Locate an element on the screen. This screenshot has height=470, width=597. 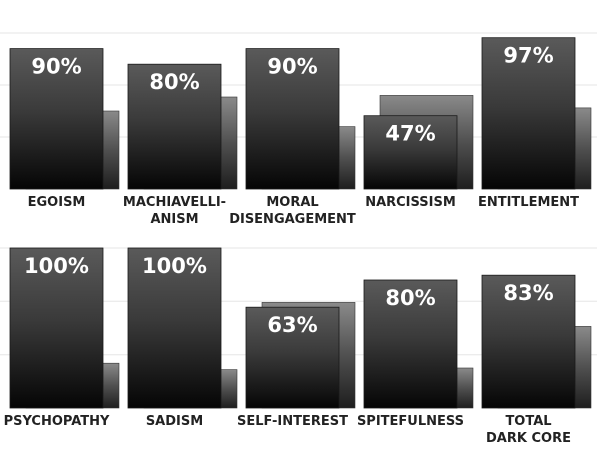
category-label-3-line1: MORAL is located at coordinates (292, 202).